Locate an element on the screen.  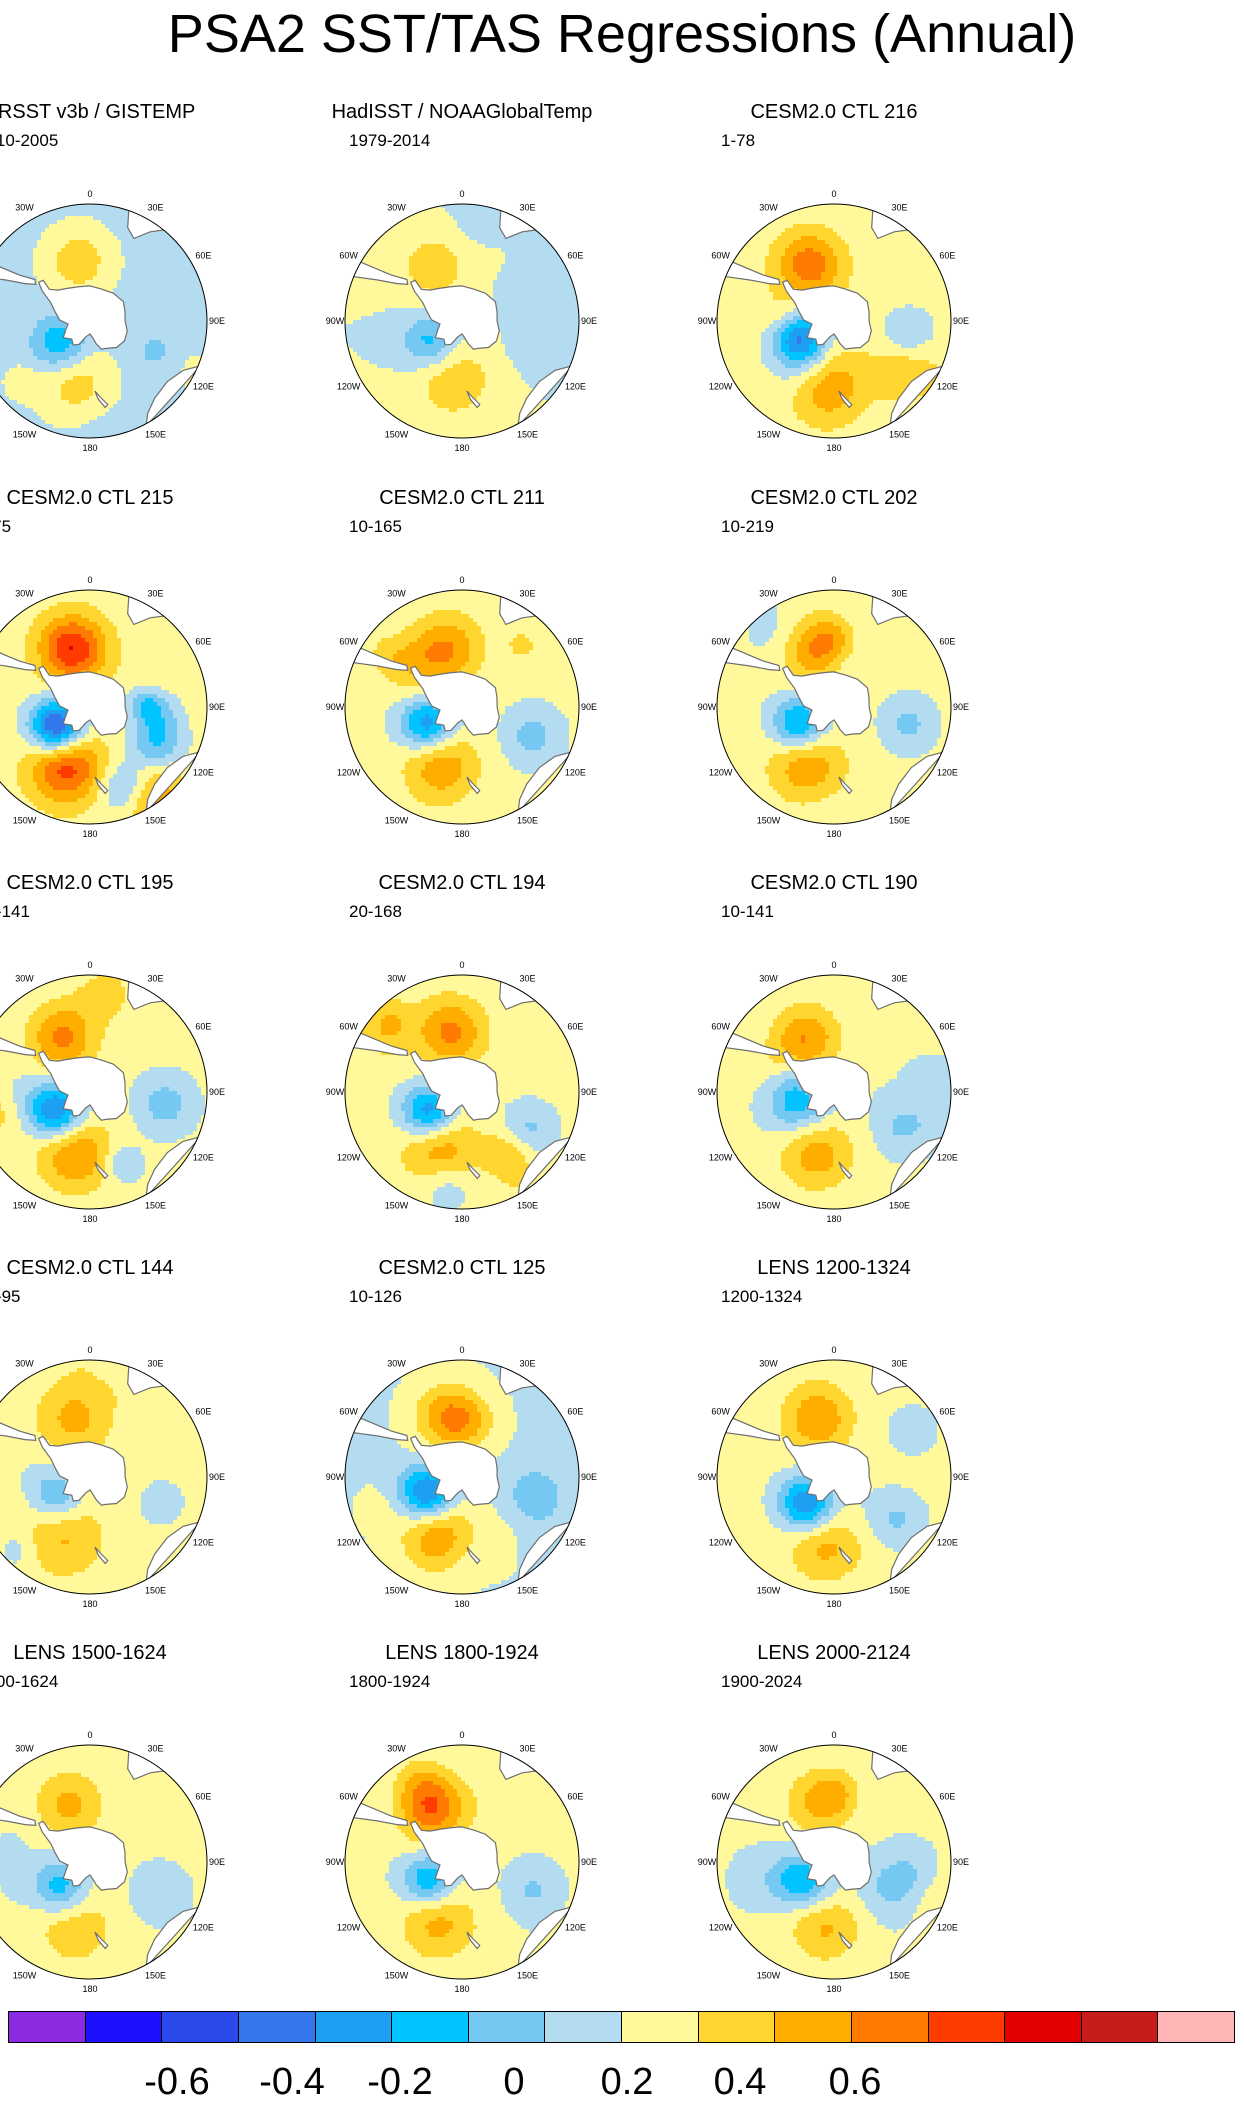
panel-title: ERSST v3b / GISTEMP is located at coordinates (126, 112).